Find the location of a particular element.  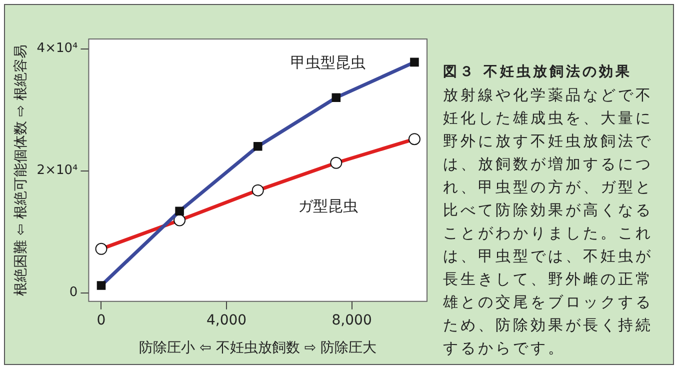

y-axis-title: 根絶困難 ⇦ 根絶可能個体数 ⇨ 根絶容易 is located at coordinates (21, 170).